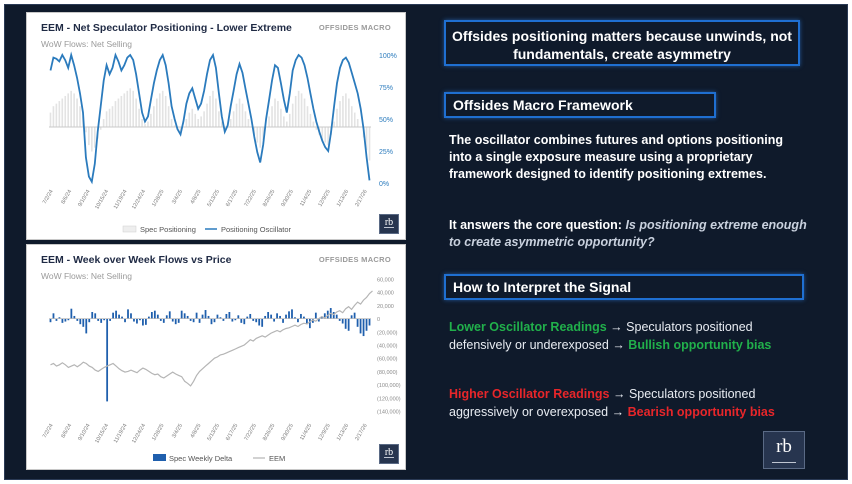 Image resolution: width=852 pixels, height=484 pixels. Describe the element at coordinates (361, 198) in the screenshot. I see `chart1-x-tick: 2/17/26` at that location.